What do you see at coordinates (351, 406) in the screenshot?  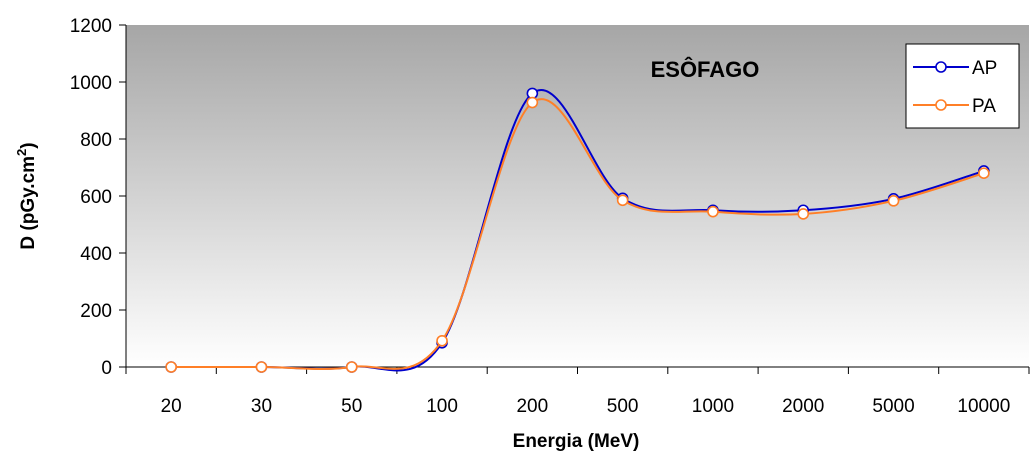 I see `x-tick-label: 50` at bounding box center [351, 406].